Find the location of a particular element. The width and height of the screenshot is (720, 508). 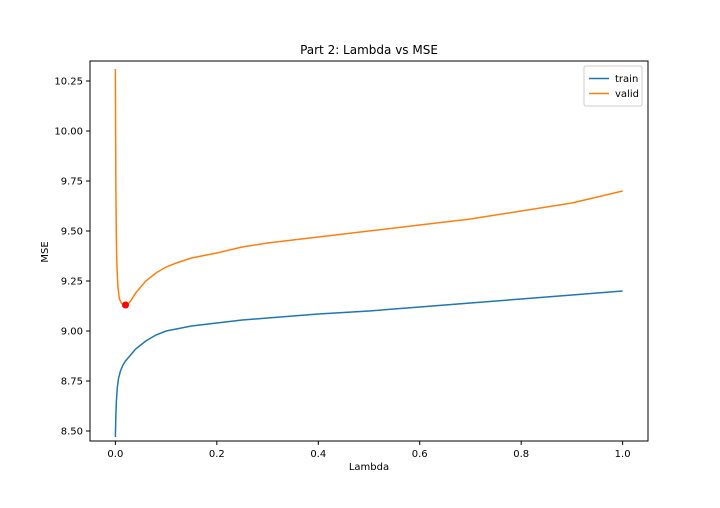

x-tick-label: 0.2 is located at coordinates (217, 454).